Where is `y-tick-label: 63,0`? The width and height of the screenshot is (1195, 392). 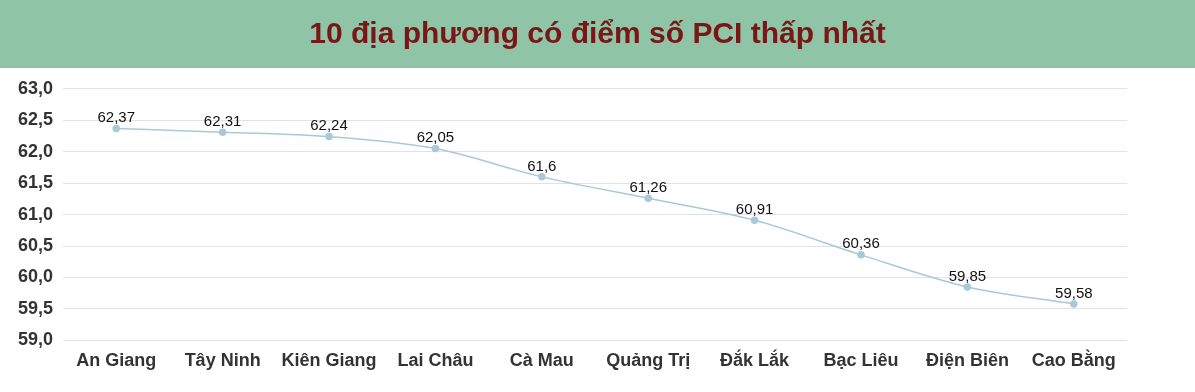
y-tick-label: 63,0 is located at coordinates (35, 87).